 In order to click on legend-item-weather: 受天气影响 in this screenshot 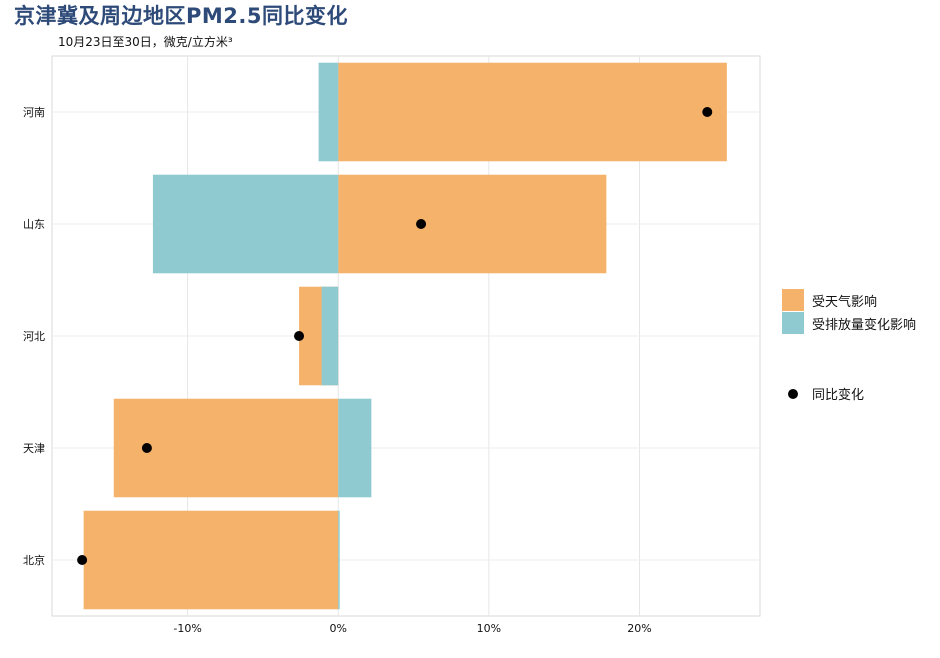, I will do `click(829, 300)`.